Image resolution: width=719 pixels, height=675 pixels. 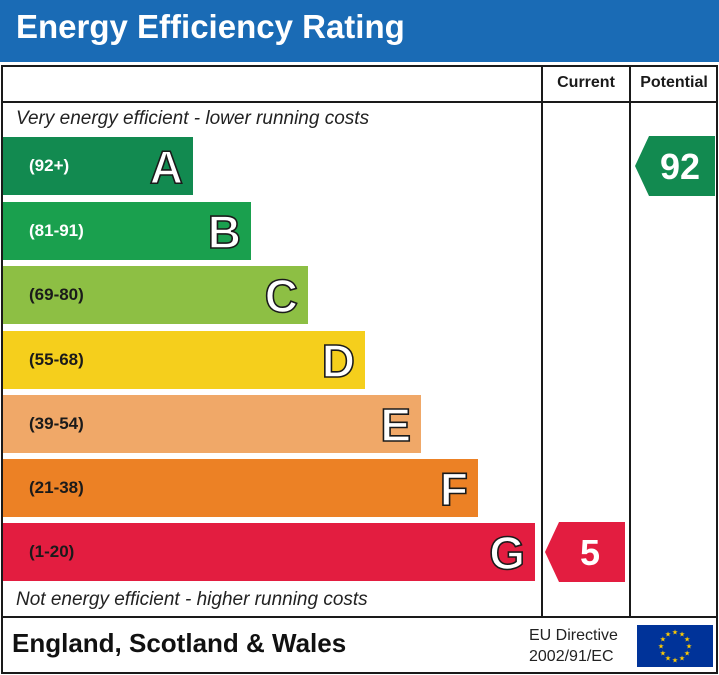 I want to click on header-row-divider, so click(x=359, y=102).